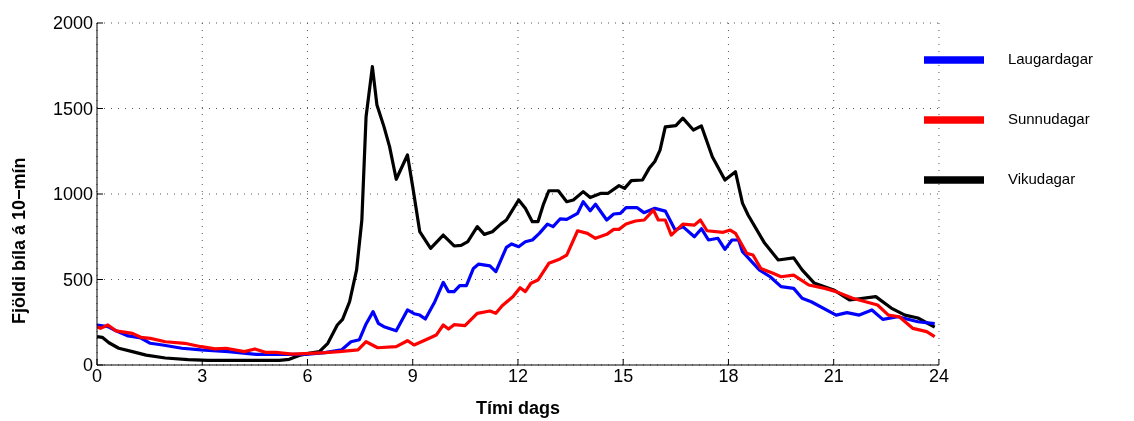 Image resolution: width=1134 pixels, height=421 pixels. Describe the element at coordinates (833, 375) in the screenshot. I see `x-tick-label: 21` at that location.